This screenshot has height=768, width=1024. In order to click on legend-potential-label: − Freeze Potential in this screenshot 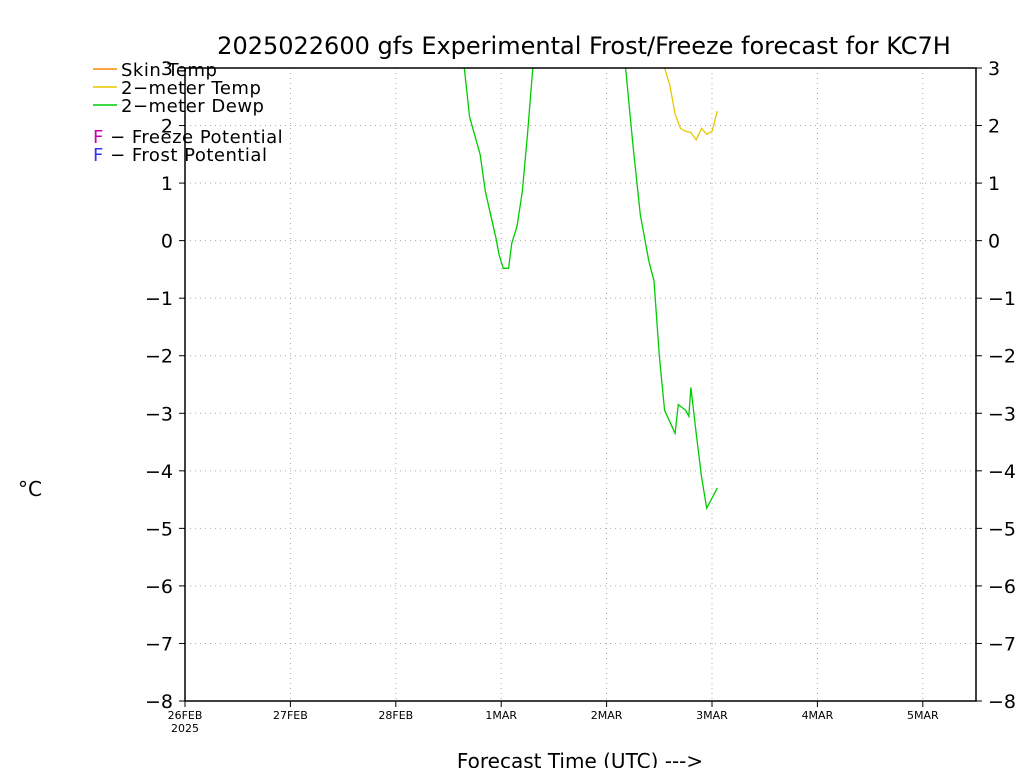, I will do `click(193, 137)`.